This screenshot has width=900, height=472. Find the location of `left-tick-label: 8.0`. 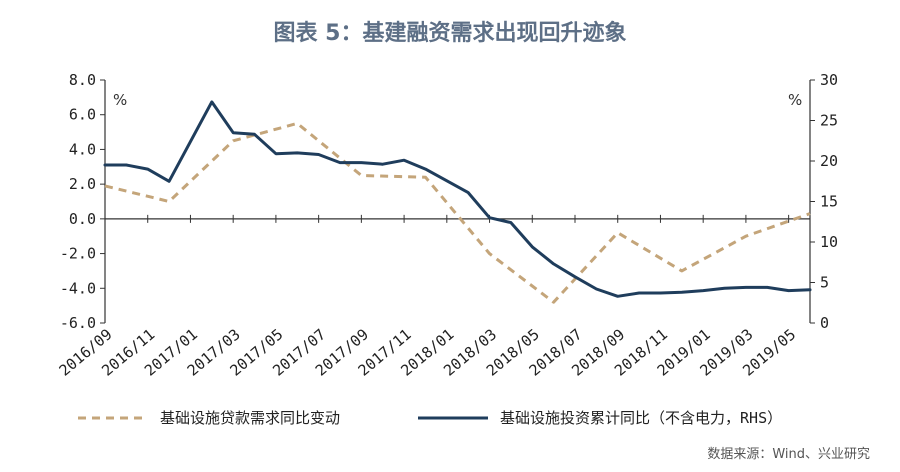

left-tick-label: 8.0 is located at coordinates (82, 80).